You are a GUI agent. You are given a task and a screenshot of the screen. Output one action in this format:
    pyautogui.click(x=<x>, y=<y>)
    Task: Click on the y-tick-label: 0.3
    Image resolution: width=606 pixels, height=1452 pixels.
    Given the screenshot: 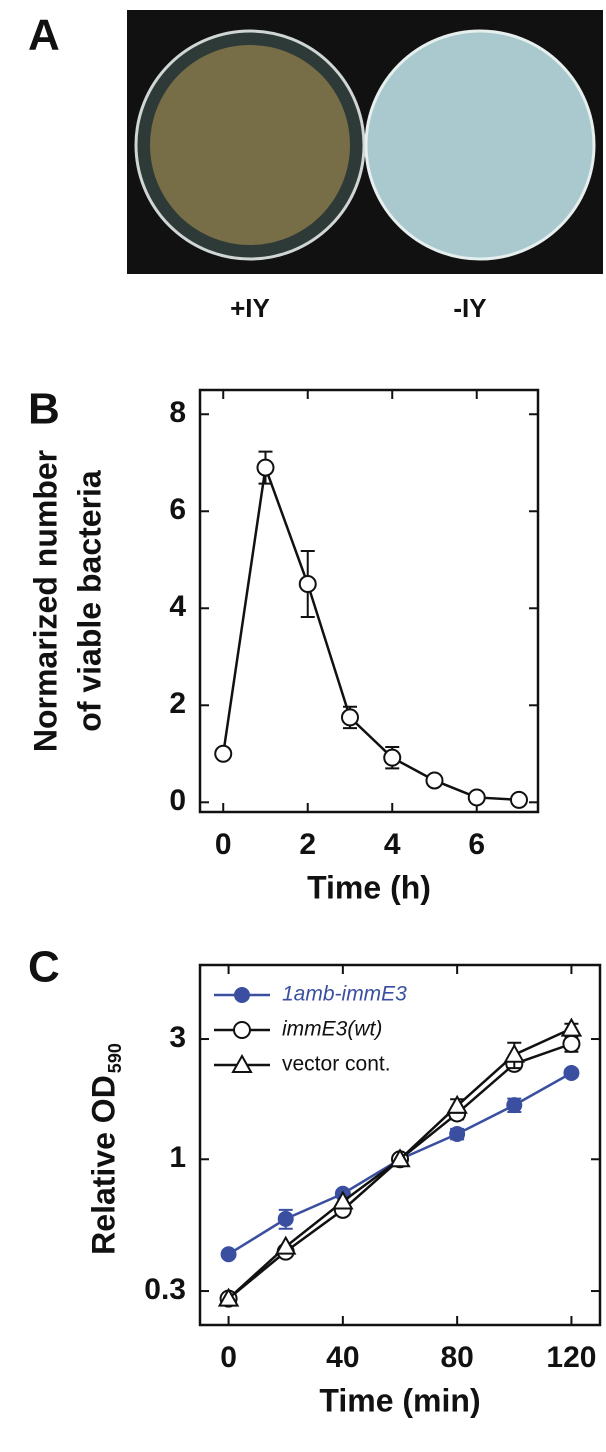 What is the action you would take?
    pyautogui.click(x=165, y=1289)
    